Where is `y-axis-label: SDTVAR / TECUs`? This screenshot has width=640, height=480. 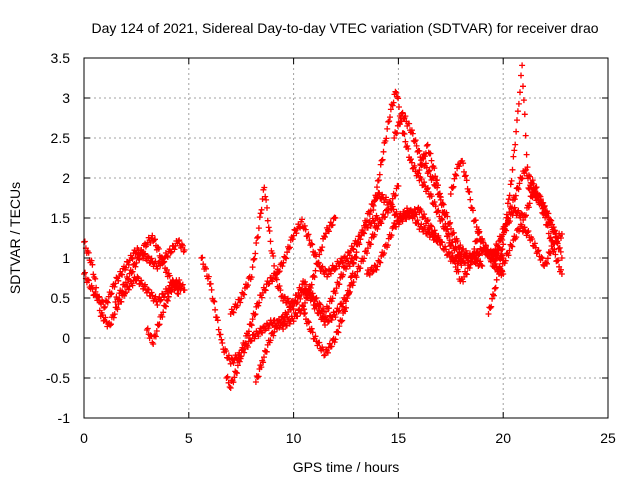
y-axis-label: SDTVAR / TECUs is located at coordinates (15, 238).